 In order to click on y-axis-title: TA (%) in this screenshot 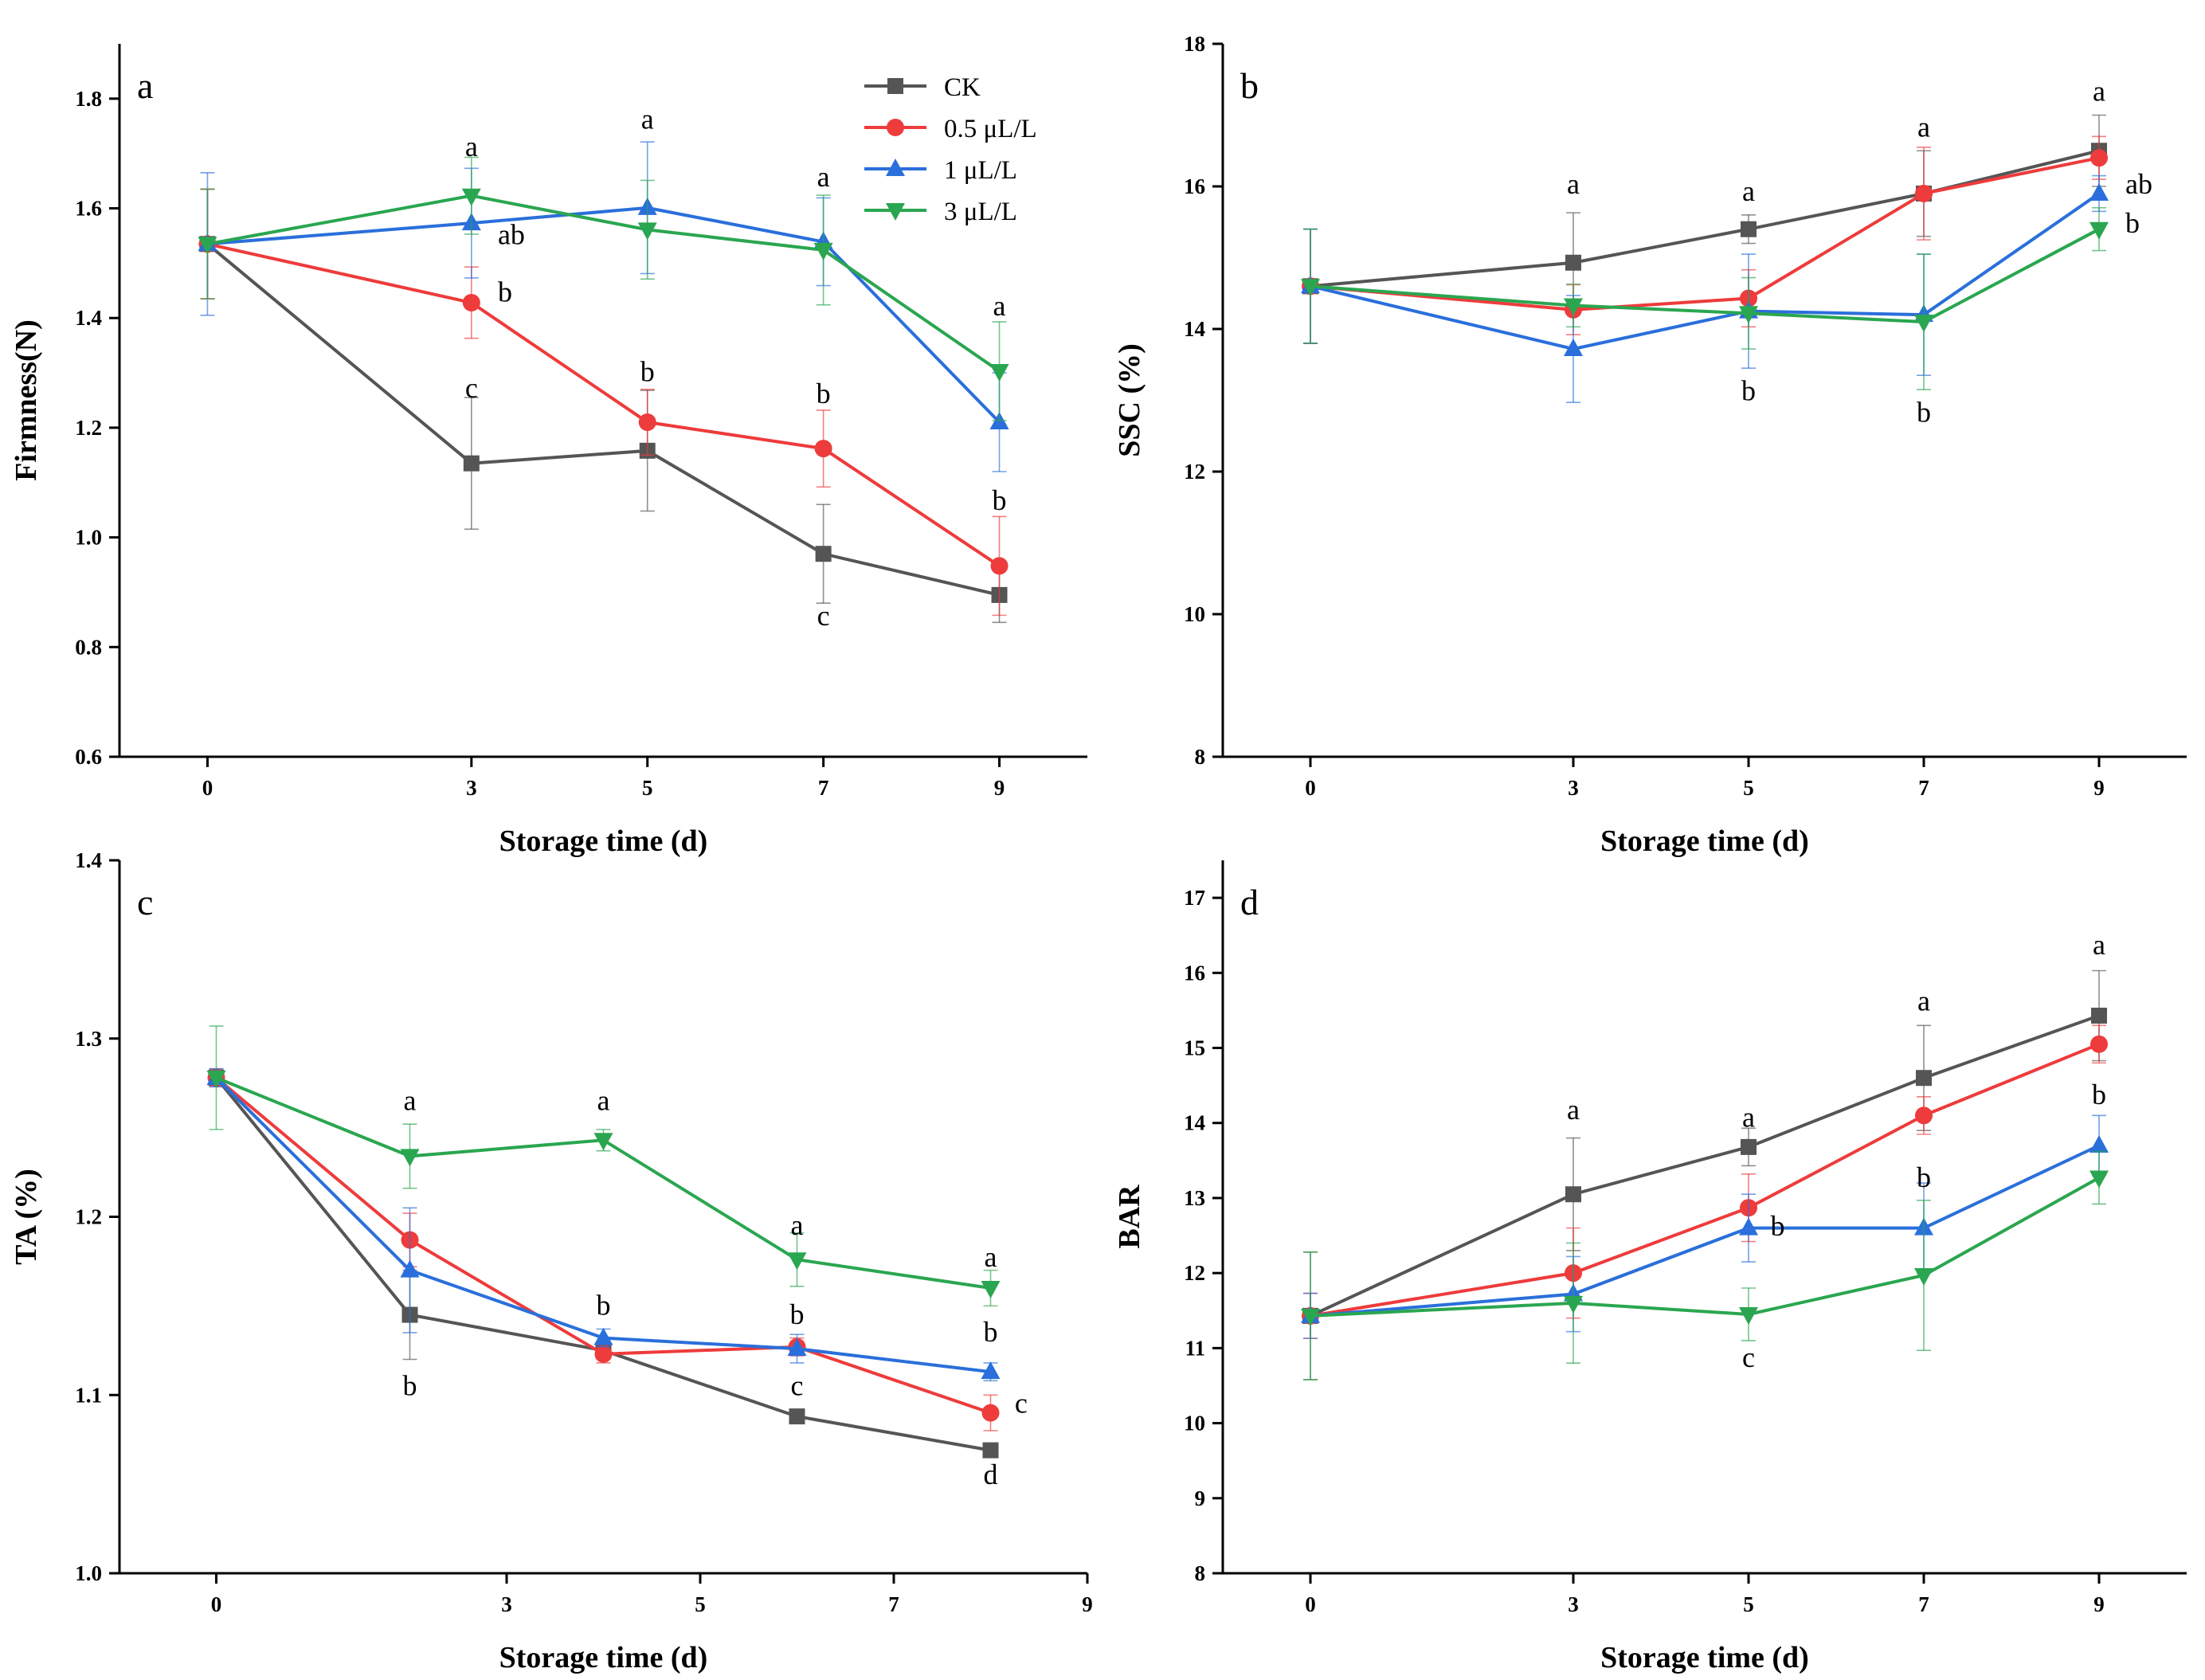, I will do `click(26, 1217)`.